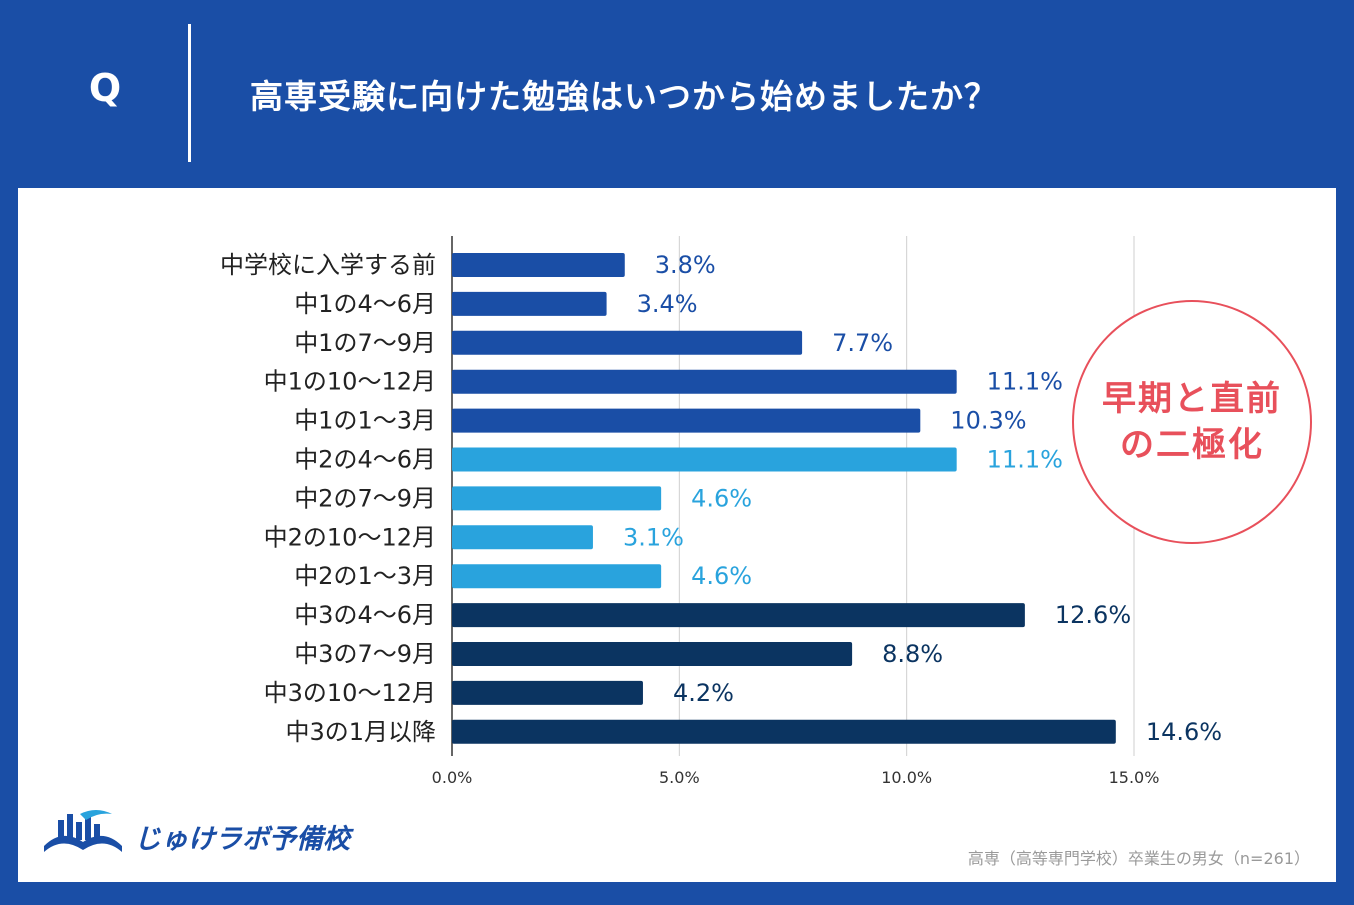  Describe the element at coordinates (1093, 615) in the screenshot. I see `data-label: 12.6%` at that location.